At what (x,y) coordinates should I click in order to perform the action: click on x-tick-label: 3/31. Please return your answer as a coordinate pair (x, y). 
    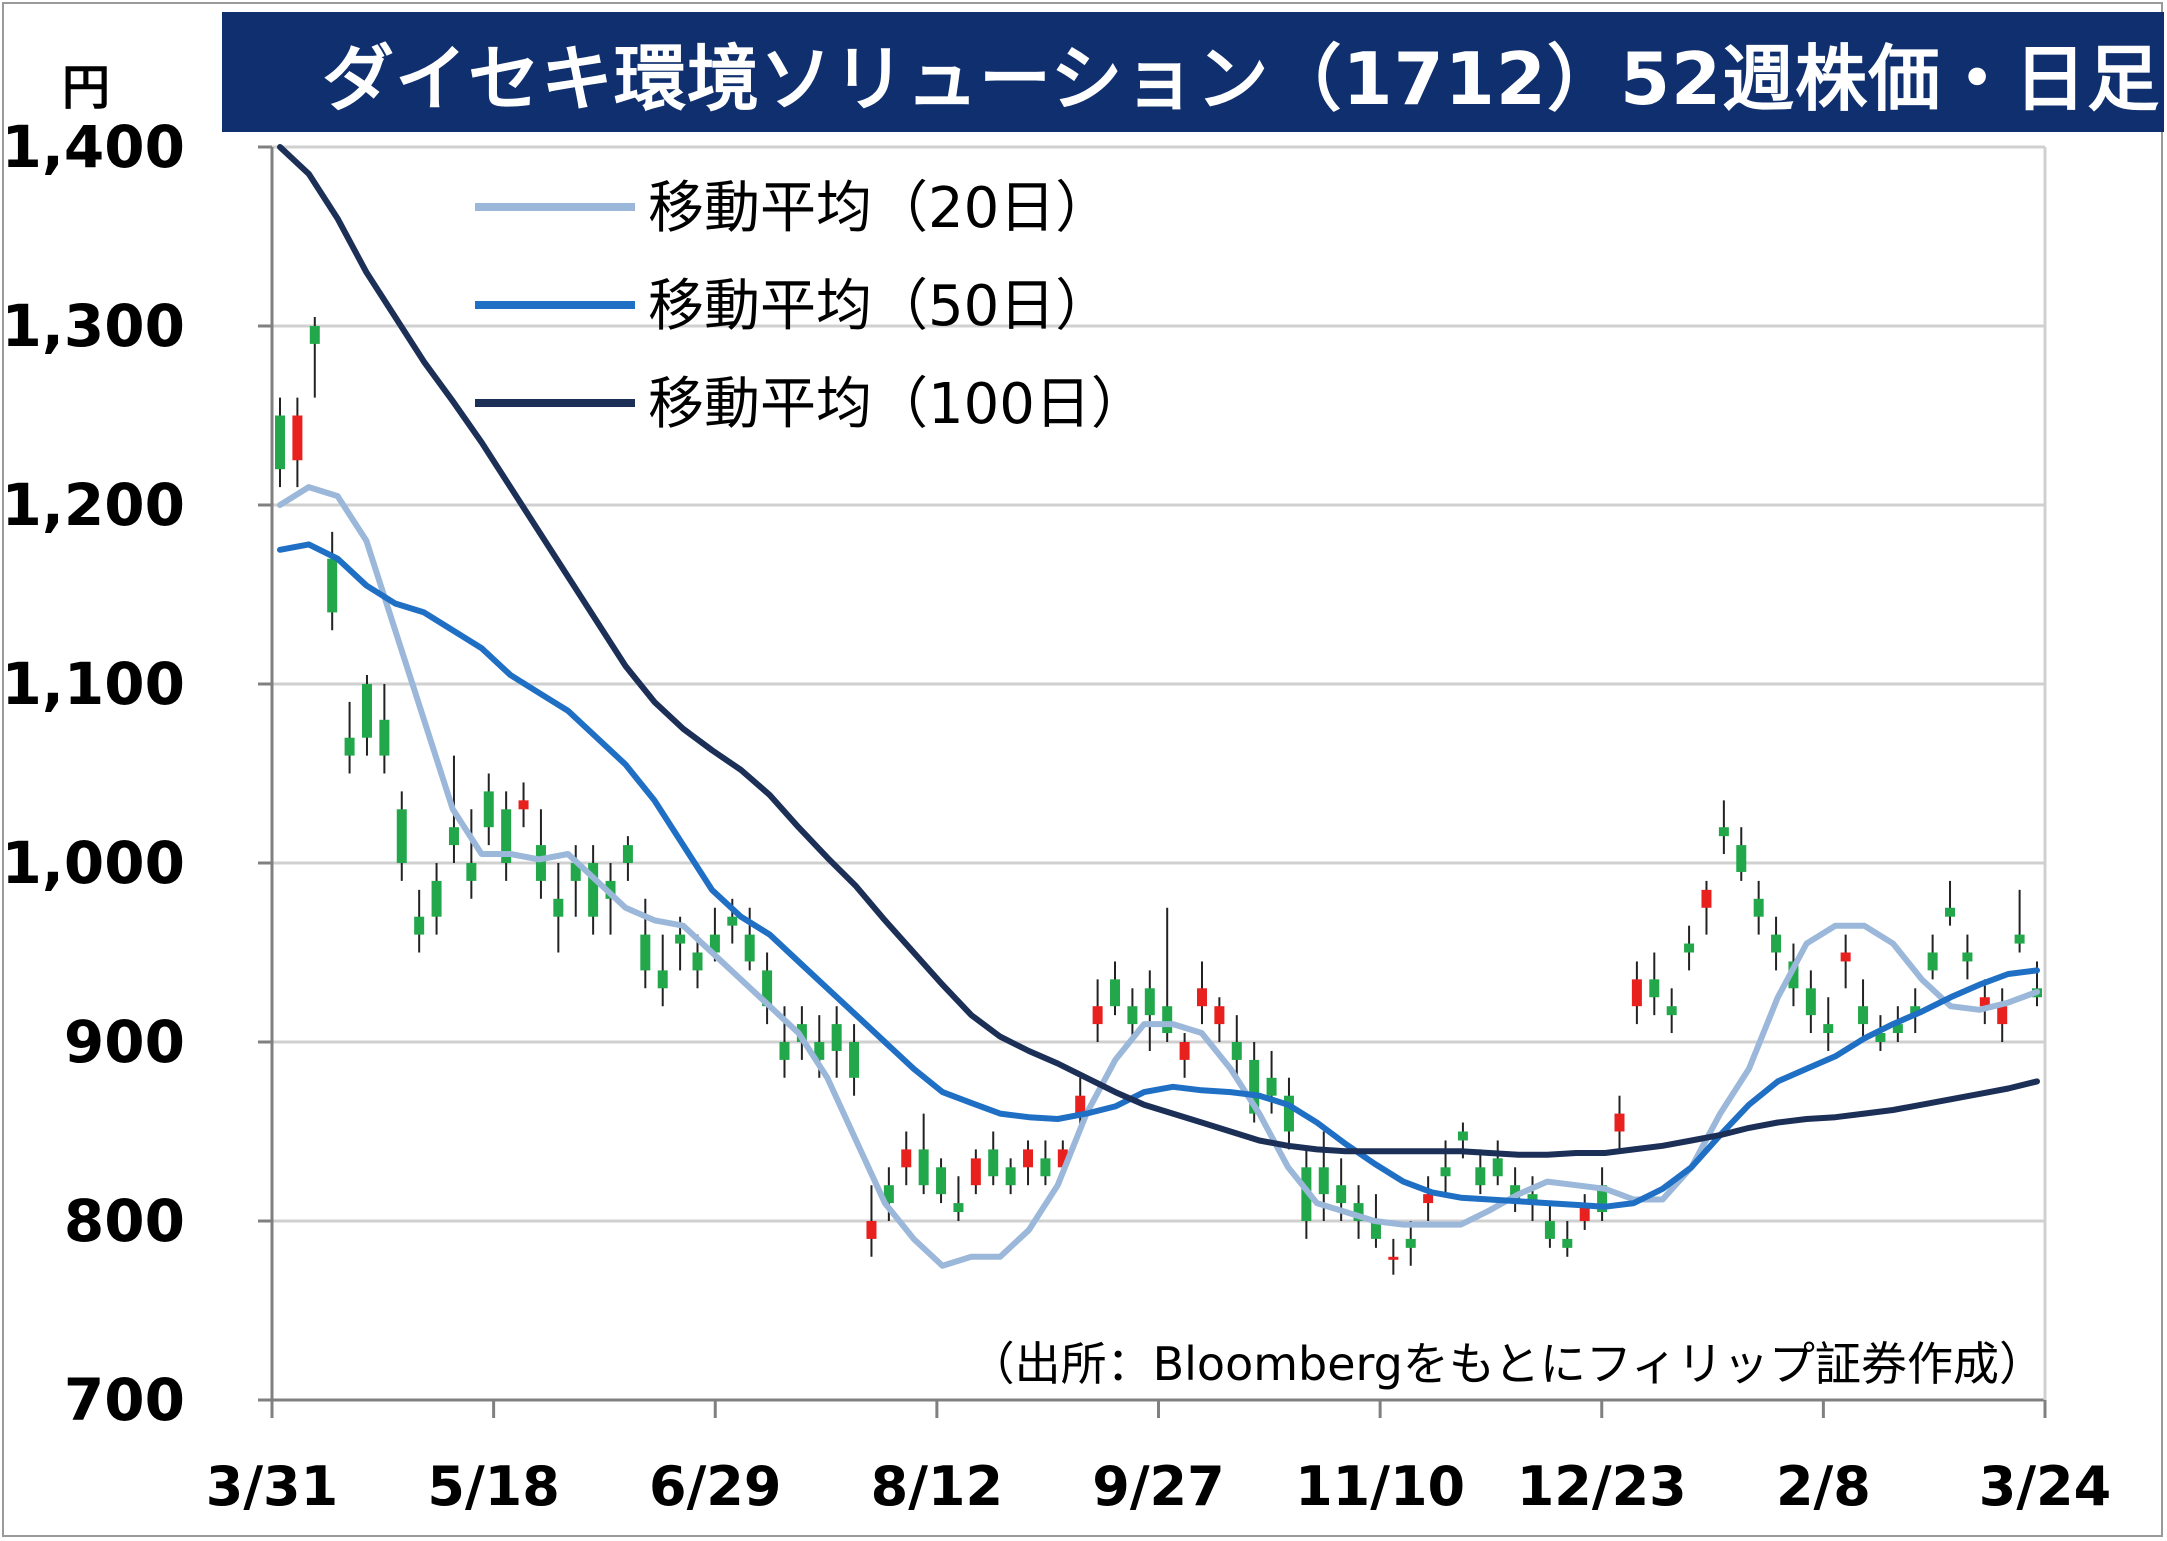
    Looking at the image, I should click on (272, 1486).